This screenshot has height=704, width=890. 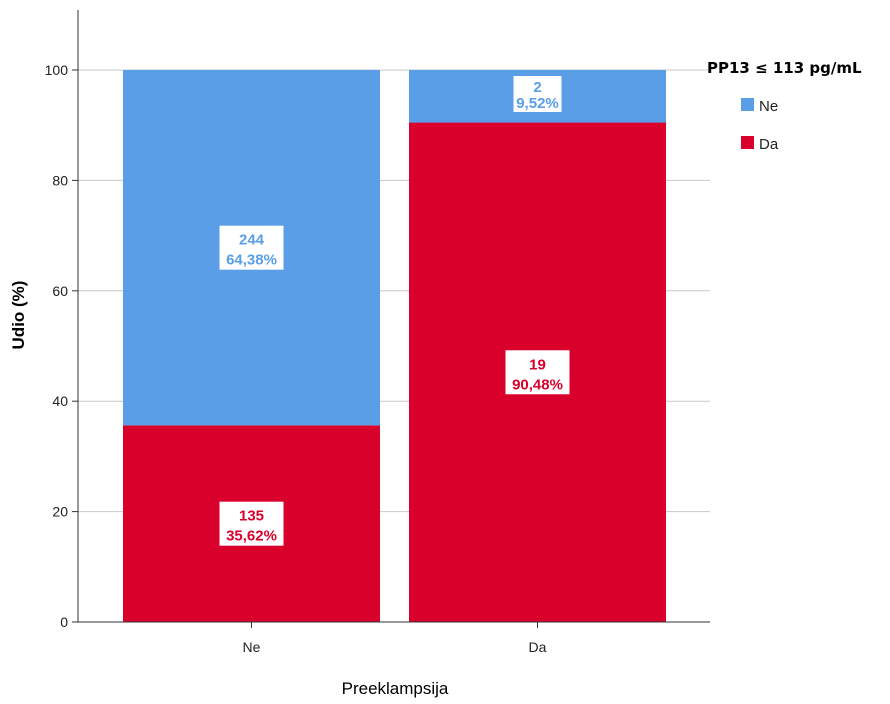 What do you see at coordinates (251, 260) in the screenshot?
I see `percent-label-ne-ne: 64,38%` at bounding box center [251, 260].